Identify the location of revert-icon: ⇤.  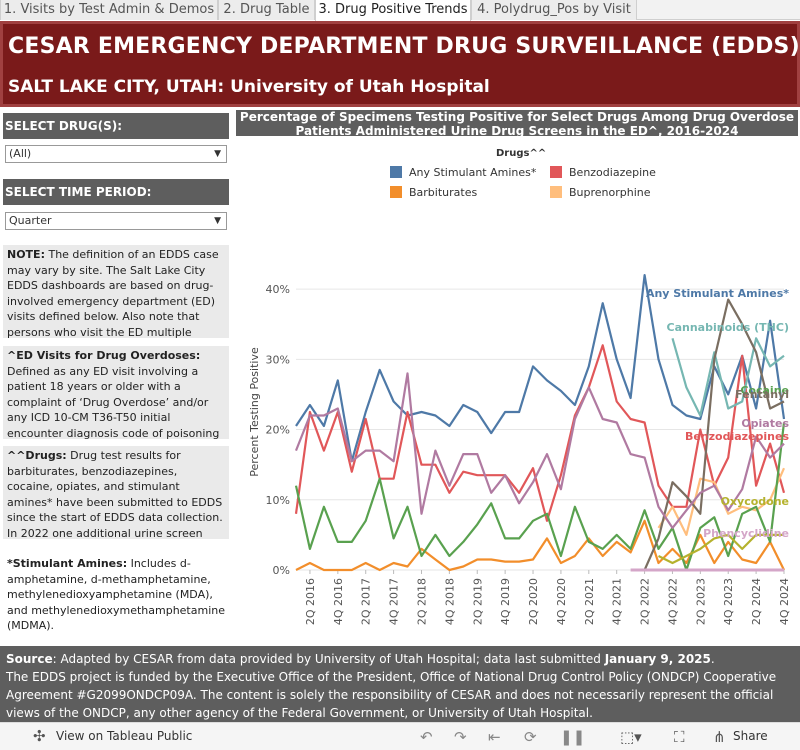
(494, 737).